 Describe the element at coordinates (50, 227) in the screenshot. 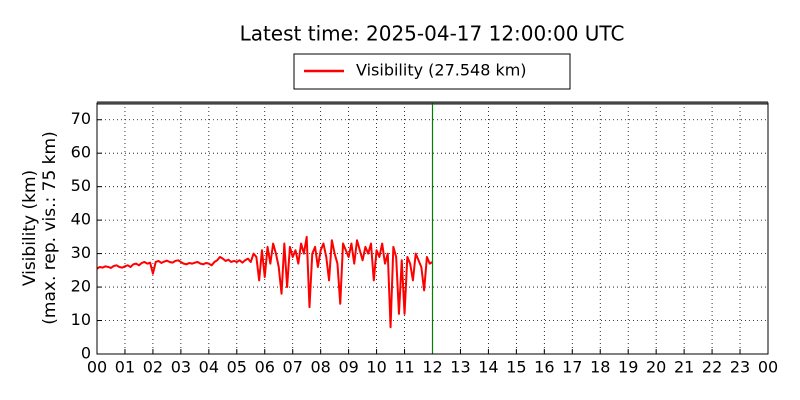

I see `y-axis-label: (max. rep. vis.: 75 km)` at that location.